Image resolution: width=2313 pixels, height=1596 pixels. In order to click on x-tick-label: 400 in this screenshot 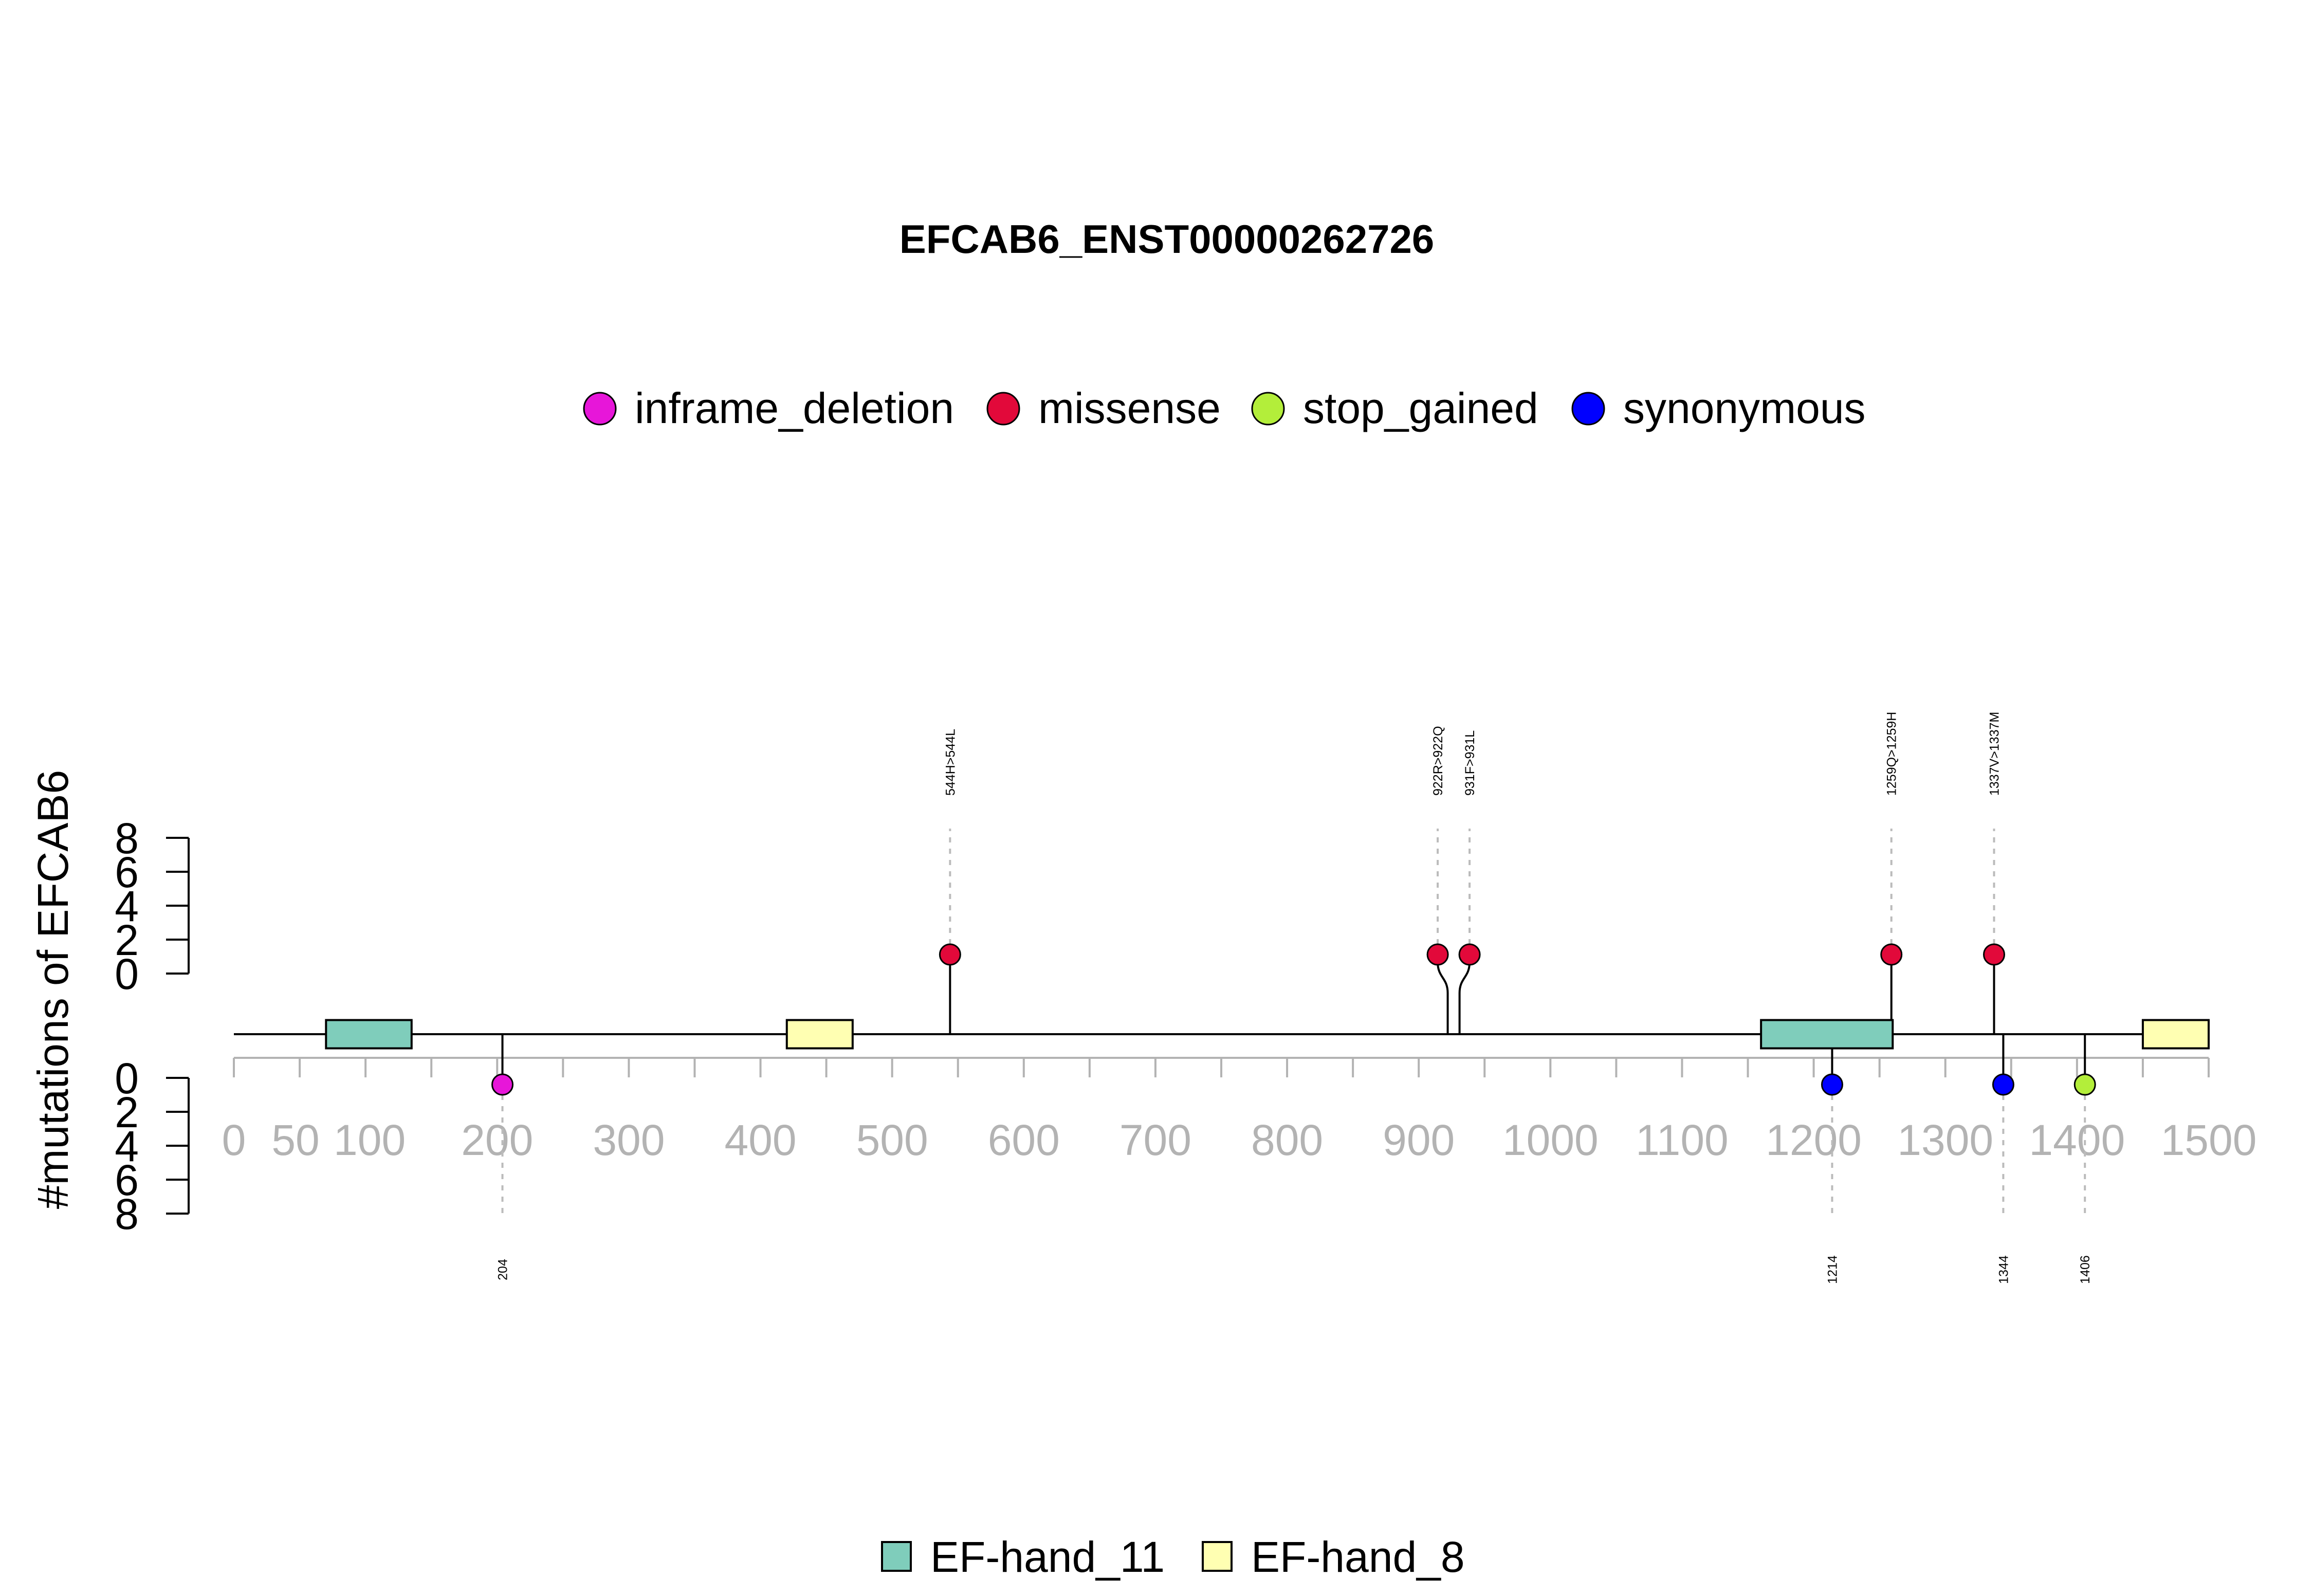, I will do `click(760, 1140)`.